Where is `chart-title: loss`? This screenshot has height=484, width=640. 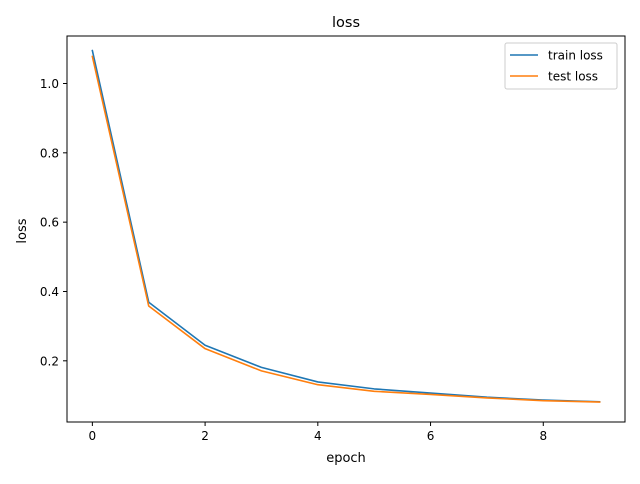 chart-title: loss is located at coordinates (346, 23).